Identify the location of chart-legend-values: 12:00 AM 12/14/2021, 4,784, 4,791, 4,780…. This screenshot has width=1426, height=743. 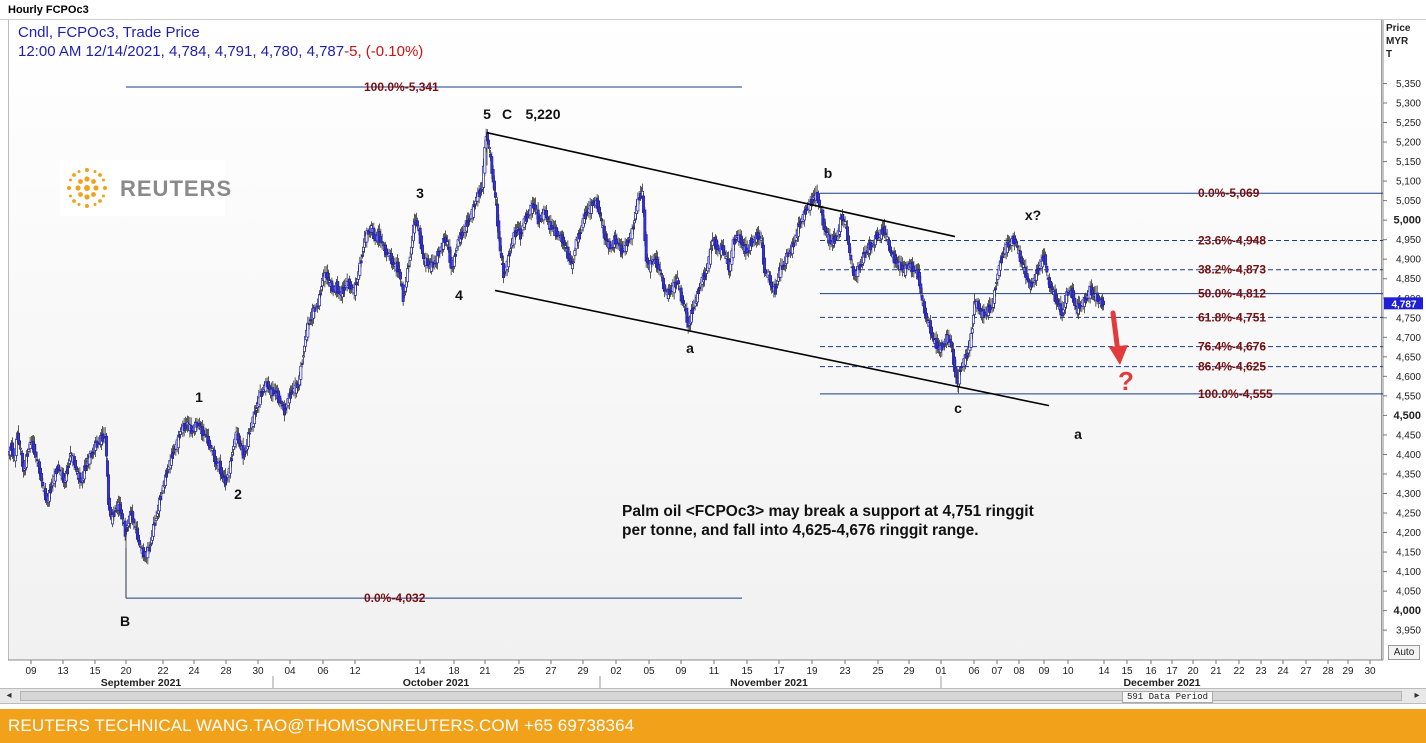
(220, 51).